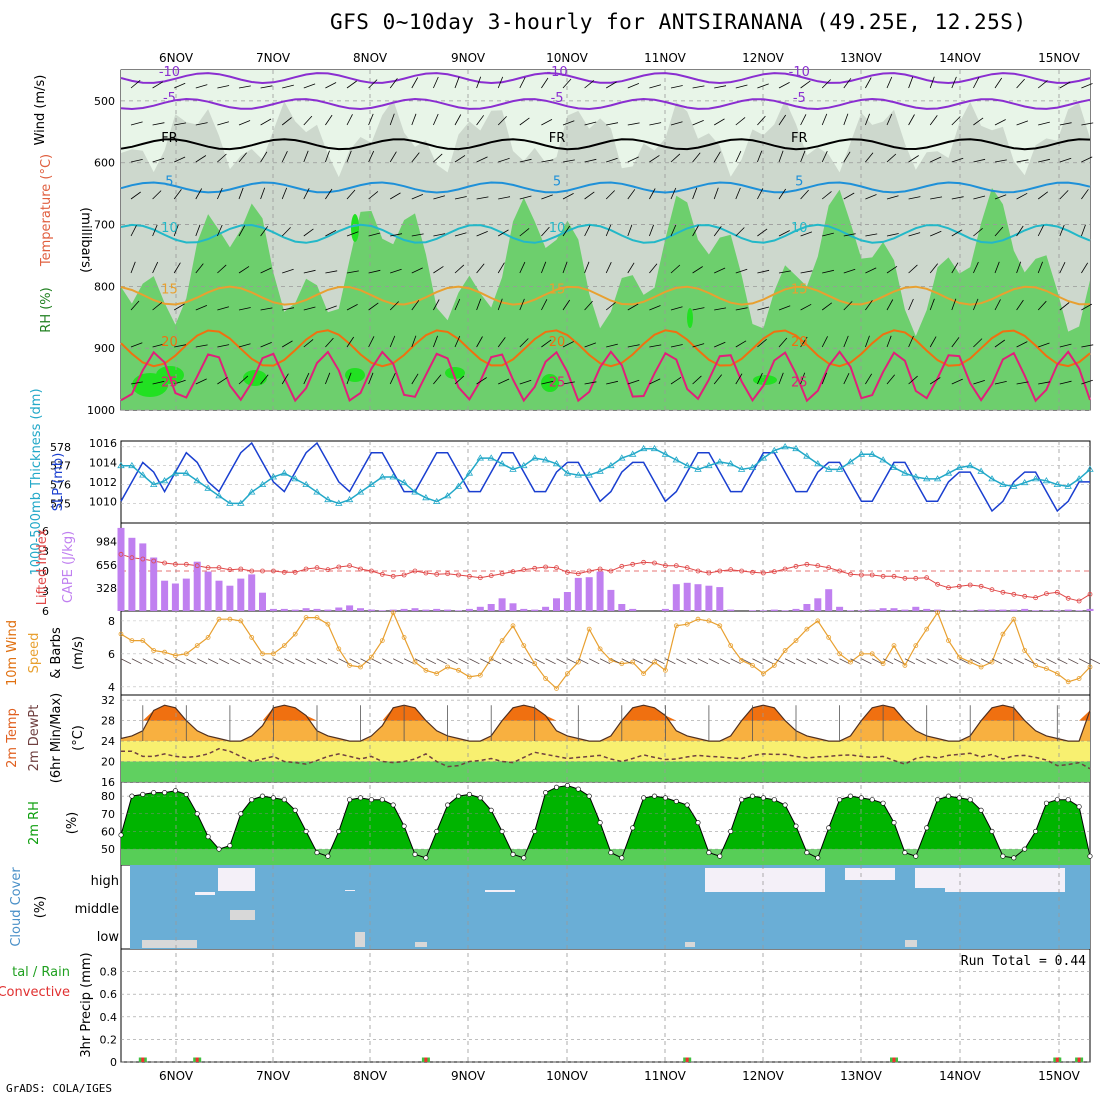 The height and width of the screenshot is (1100, 1100). What do you see at coordinates (370, 1076) in the screenshot?
I see `date-label-bottom: 8NOV` at bounding box center [370, 1076].